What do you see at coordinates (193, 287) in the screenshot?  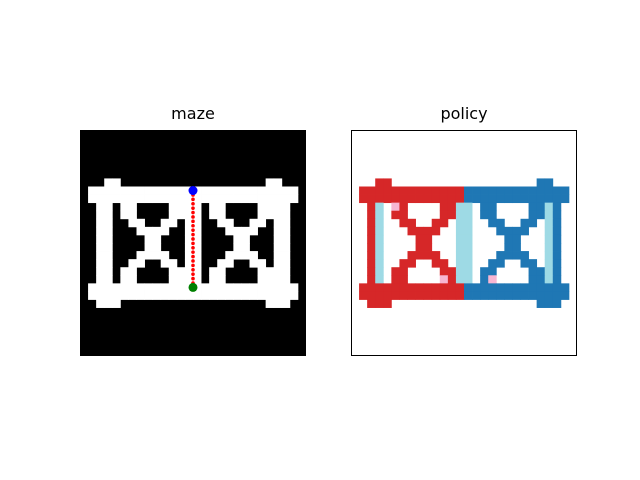 I see `goal-marker` at bounding box center [193, 287].